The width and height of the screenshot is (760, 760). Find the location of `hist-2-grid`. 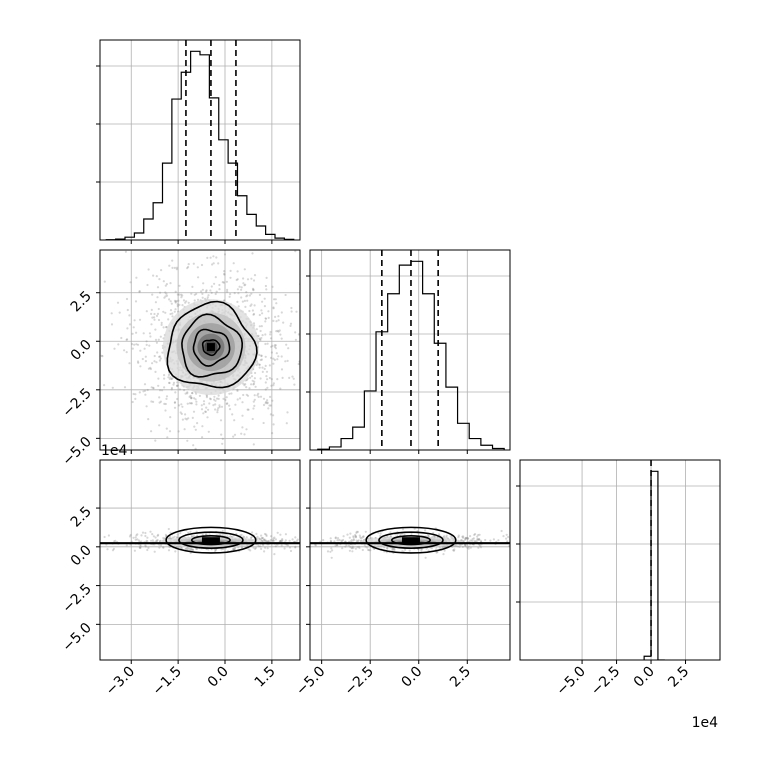

hist-2-grid is located at coordinates (408, 352).